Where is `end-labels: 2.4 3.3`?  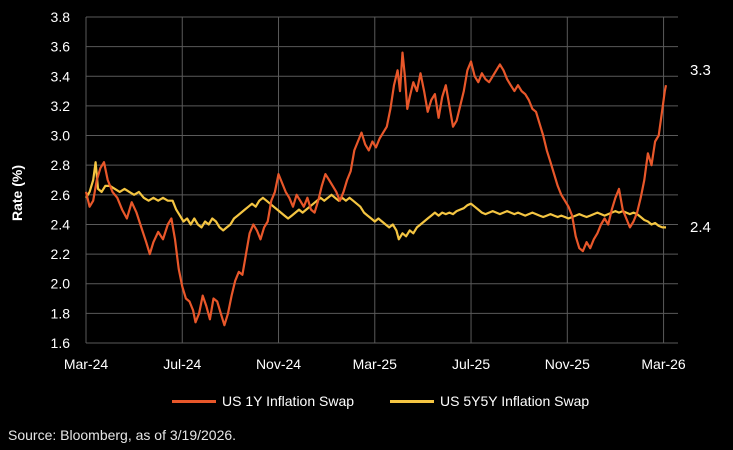
end-labels: 2.4 3.3 is located at coordinates (700, 149).